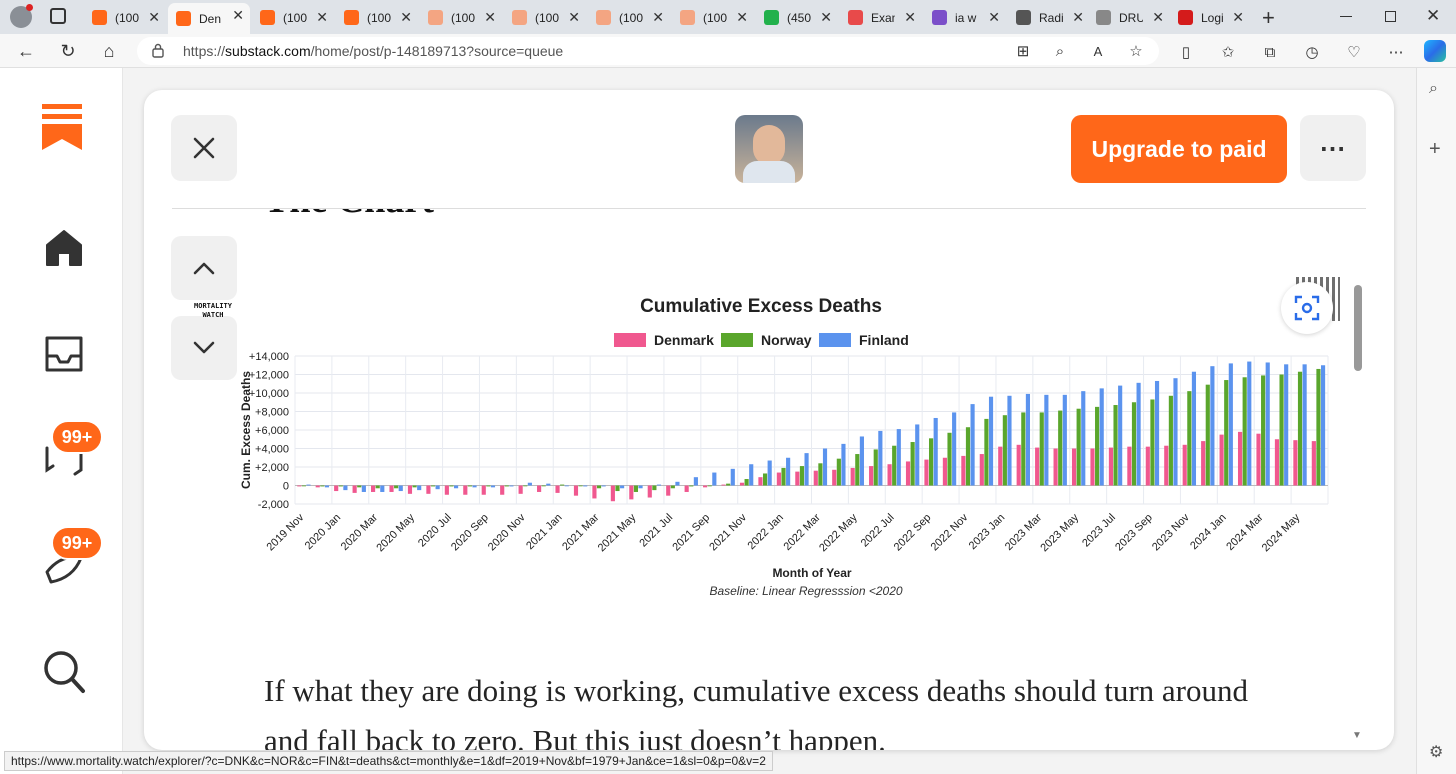 Image resolution: width=1456 pixels, height=774 pixels. I want to click on previous-post-button, so click(204, 268).